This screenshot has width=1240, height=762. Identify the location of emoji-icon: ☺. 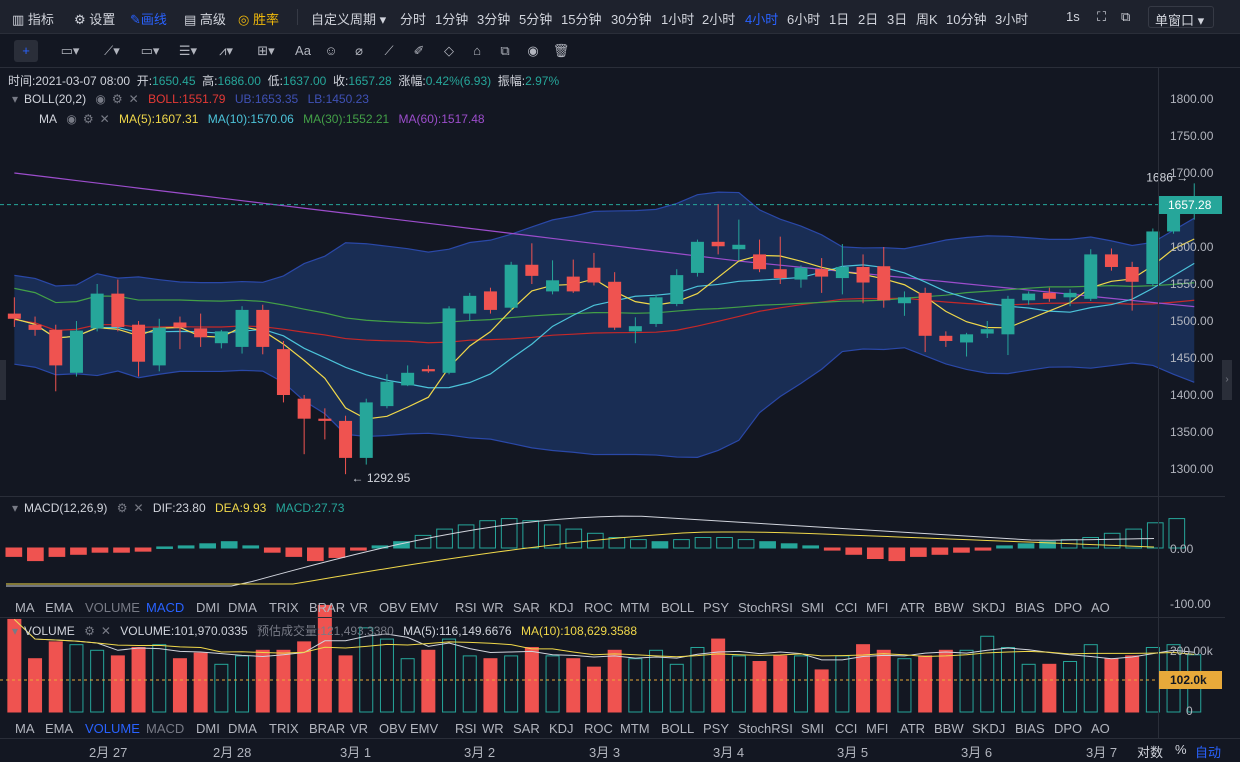
(331, 50).